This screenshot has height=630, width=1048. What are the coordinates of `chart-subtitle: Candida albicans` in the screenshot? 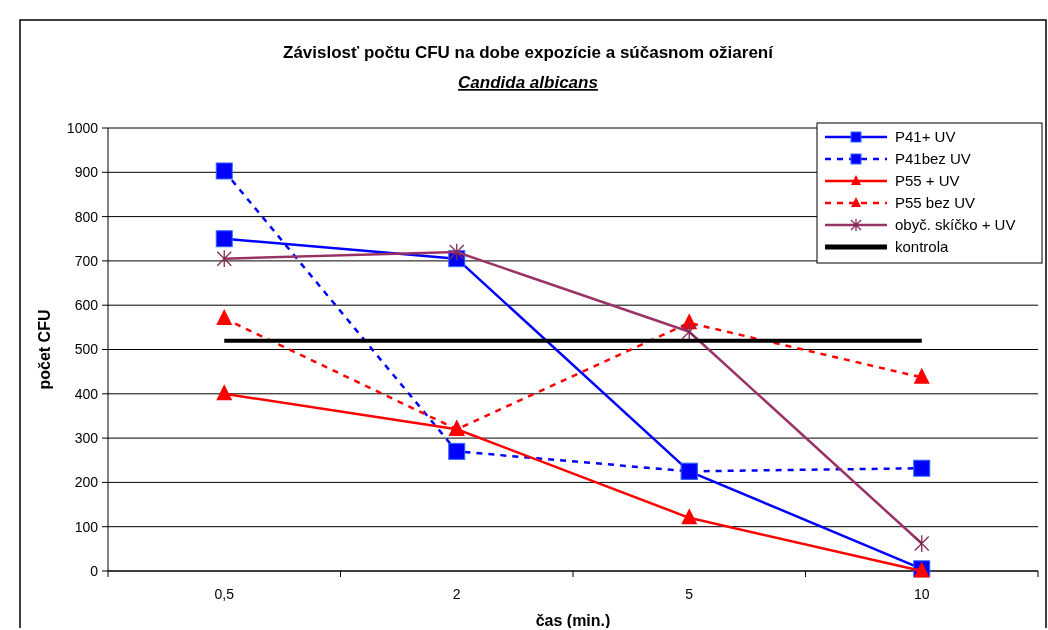 It's located at (528, 82).